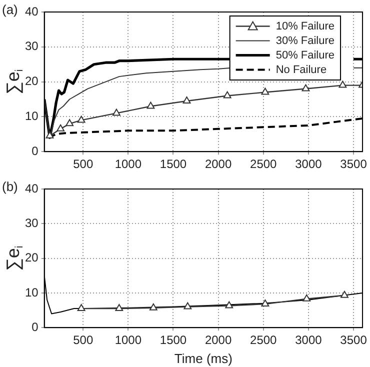 This screenshot has height=367, width=370. What do you see at coordinates (10, 186) in the screenshot?
I see `chart-title: (b)` at bounding box center [10, 186].